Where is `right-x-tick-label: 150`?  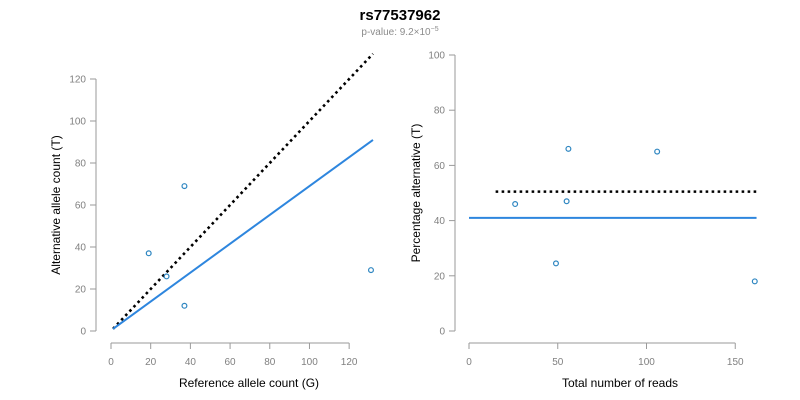
right-x-tick-label: 150 is located at coordinates (735, 362).